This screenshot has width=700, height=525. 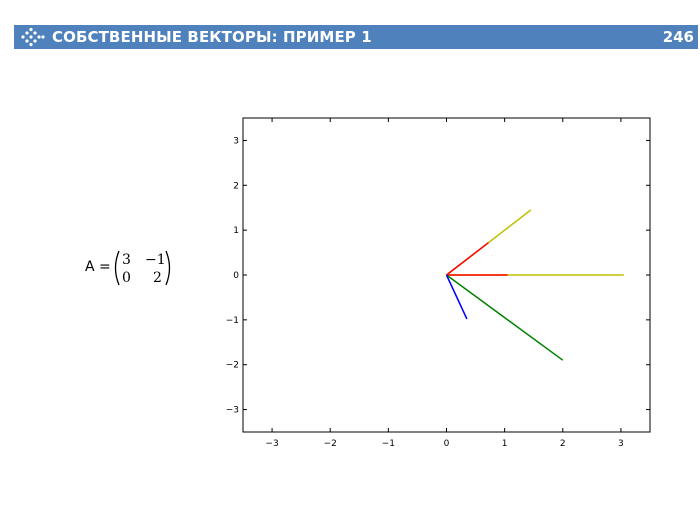 What do you see at coordinates (236, 231) in the screenshot?
I see `y-tick-label: 1` at bounding box center [236, 231].